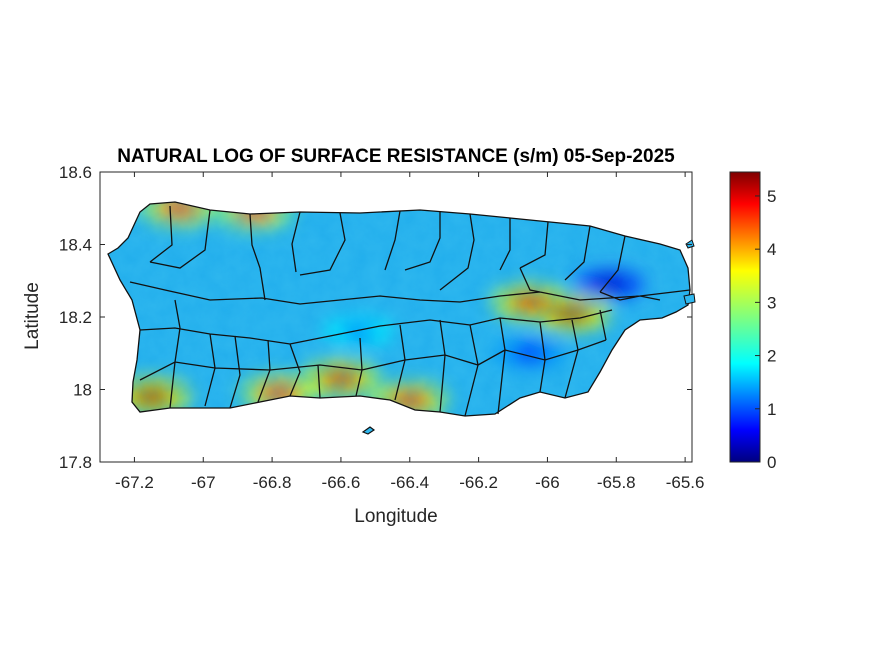  I want to click on x-tick-label: -67, so click(203, 482).